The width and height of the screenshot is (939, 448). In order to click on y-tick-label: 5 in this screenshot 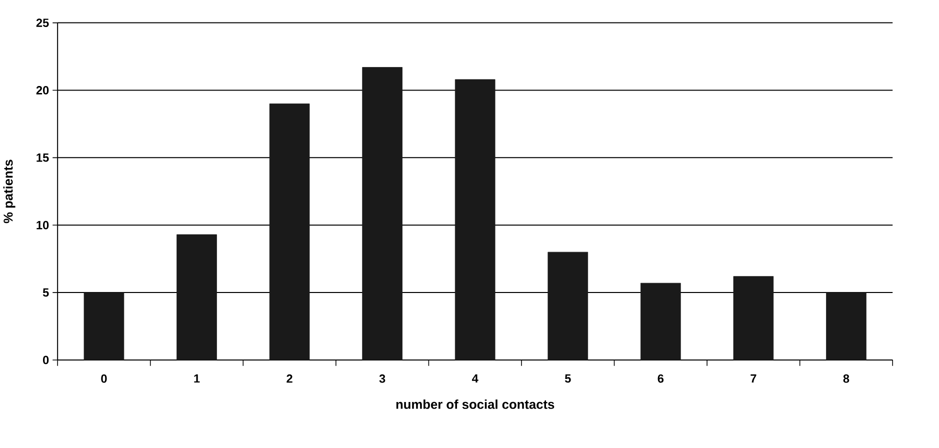, I will do `click(45, 292)`.